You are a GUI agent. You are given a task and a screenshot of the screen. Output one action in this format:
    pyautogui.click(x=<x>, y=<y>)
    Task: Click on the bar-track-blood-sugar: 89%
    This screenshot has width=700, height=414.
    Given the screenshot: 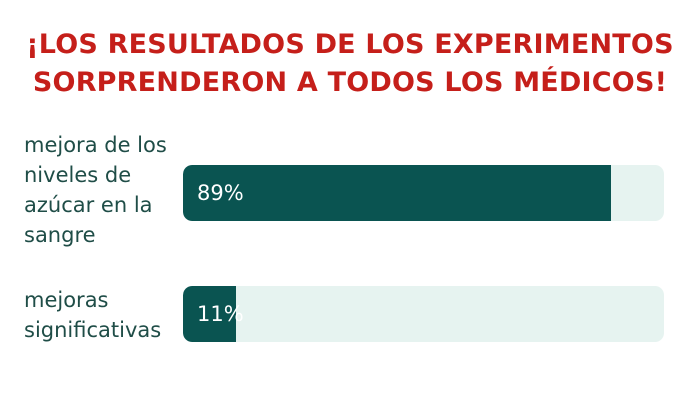 What is the action you would take?
    pyautogui.click(x=423, y=193)
    